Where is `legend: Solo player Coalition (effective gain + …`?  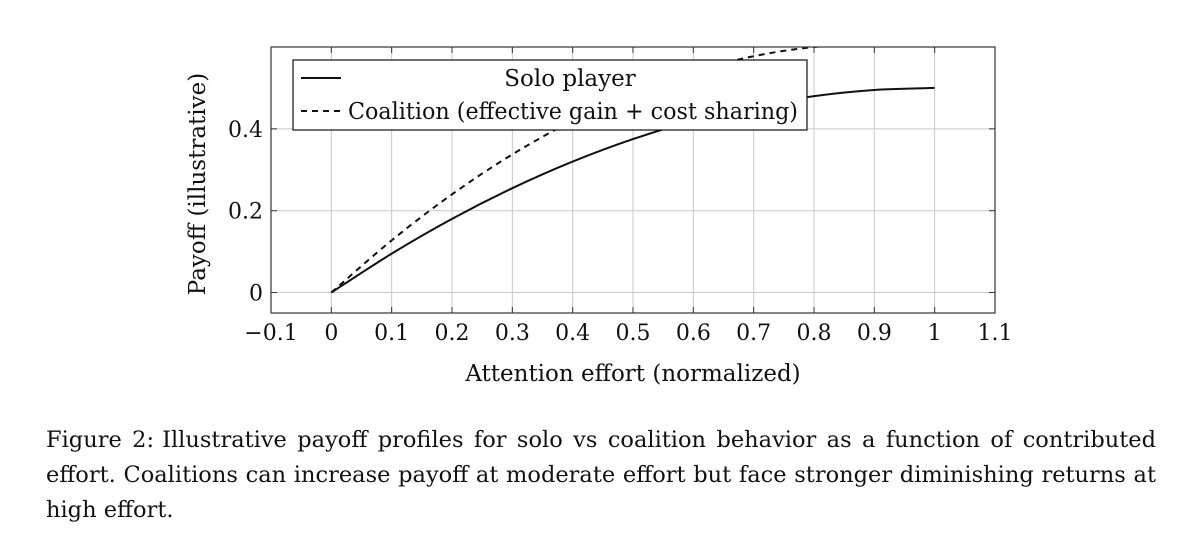 legend: Solo player Coalition (effective gain + … is located at coordinates (550, 95).